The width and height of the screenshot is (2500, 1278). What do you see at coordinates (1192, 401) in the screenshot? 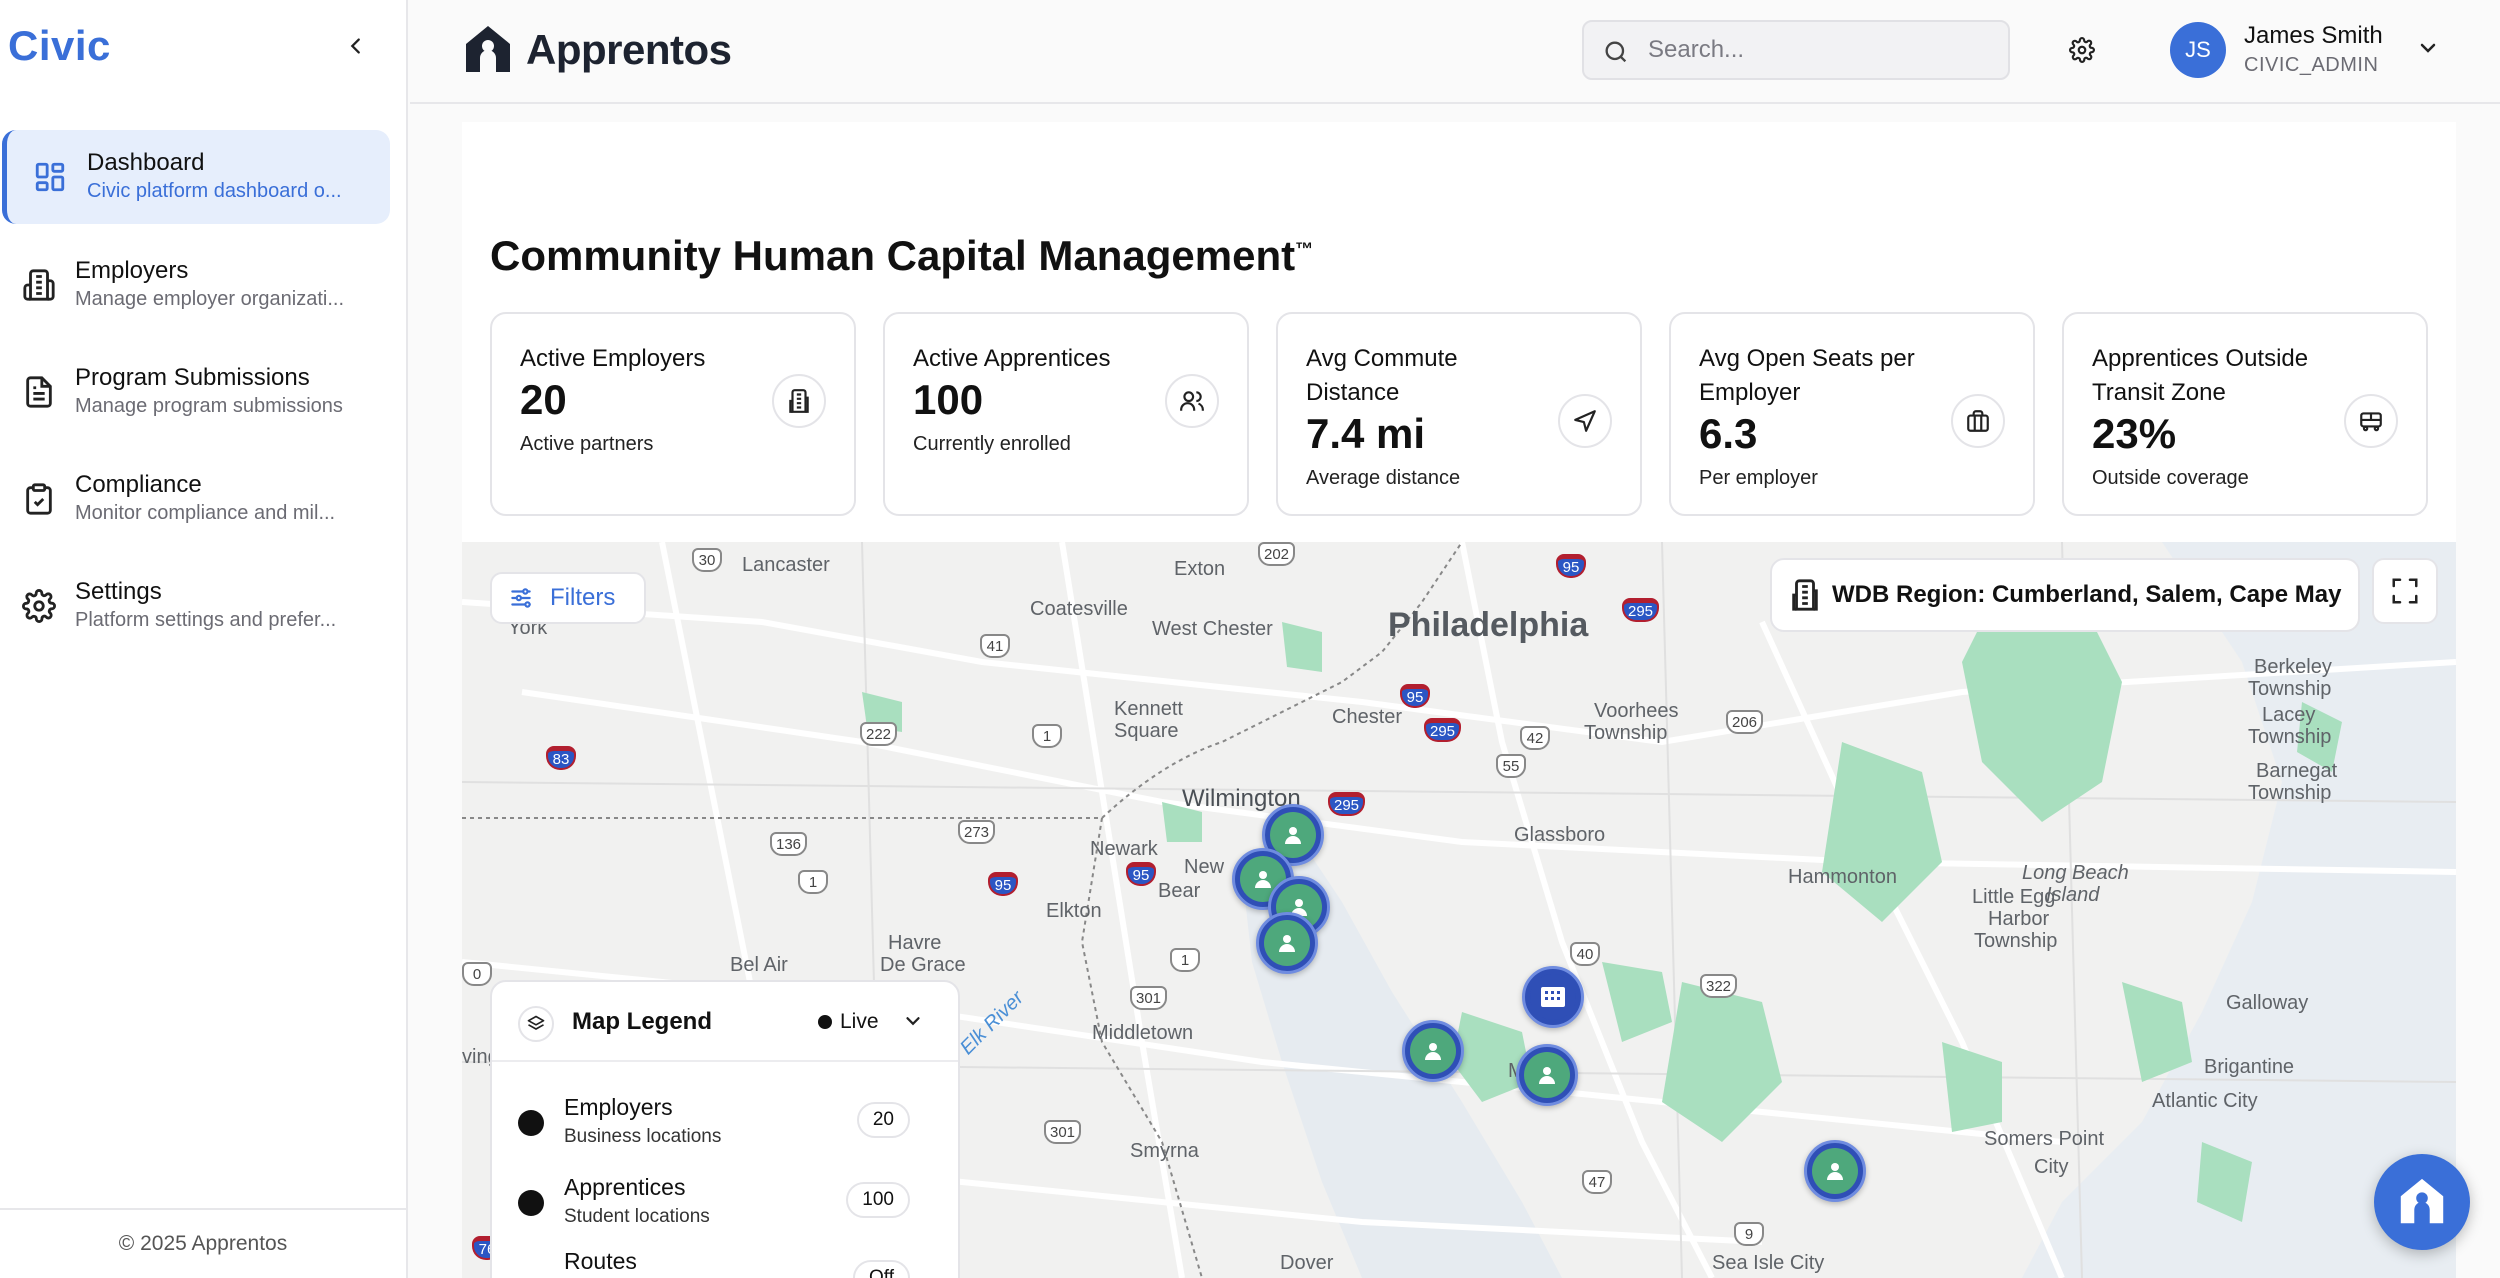
I see `users-icon` at bounding box center [1192, 401].